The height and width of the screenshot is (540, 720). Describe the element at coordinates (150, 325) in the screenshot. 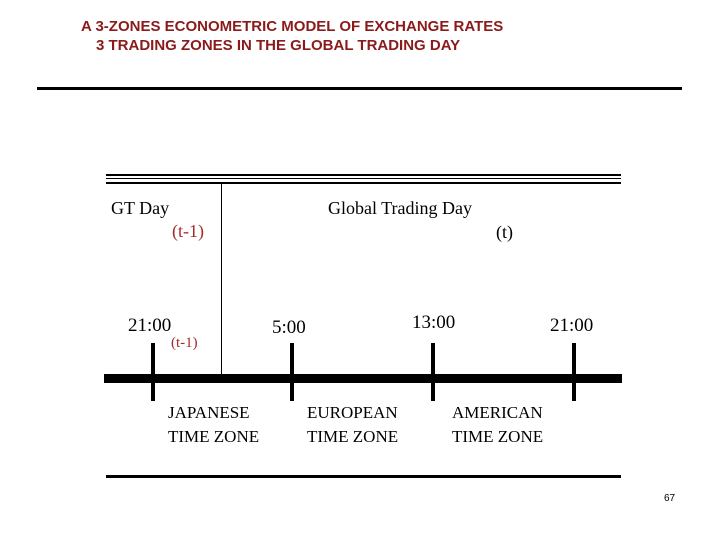

I see `time-start: 21:00` at that location.